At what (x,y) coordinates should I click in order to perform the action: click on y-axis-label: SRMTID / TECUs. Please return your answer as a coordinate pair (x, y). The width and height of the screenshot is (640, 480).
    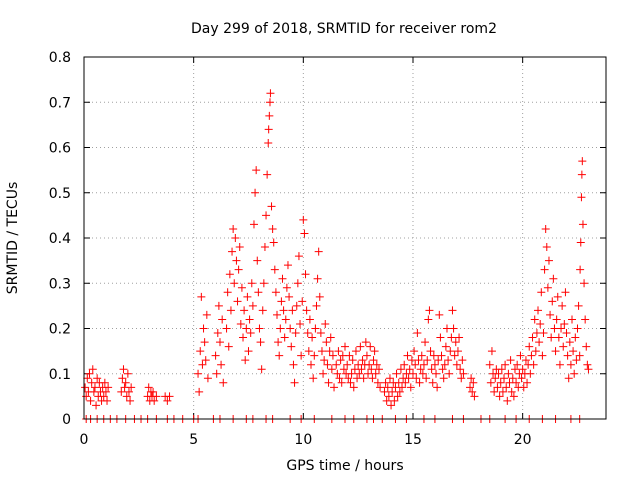
    Looking at the image, I should click on (13, 238).